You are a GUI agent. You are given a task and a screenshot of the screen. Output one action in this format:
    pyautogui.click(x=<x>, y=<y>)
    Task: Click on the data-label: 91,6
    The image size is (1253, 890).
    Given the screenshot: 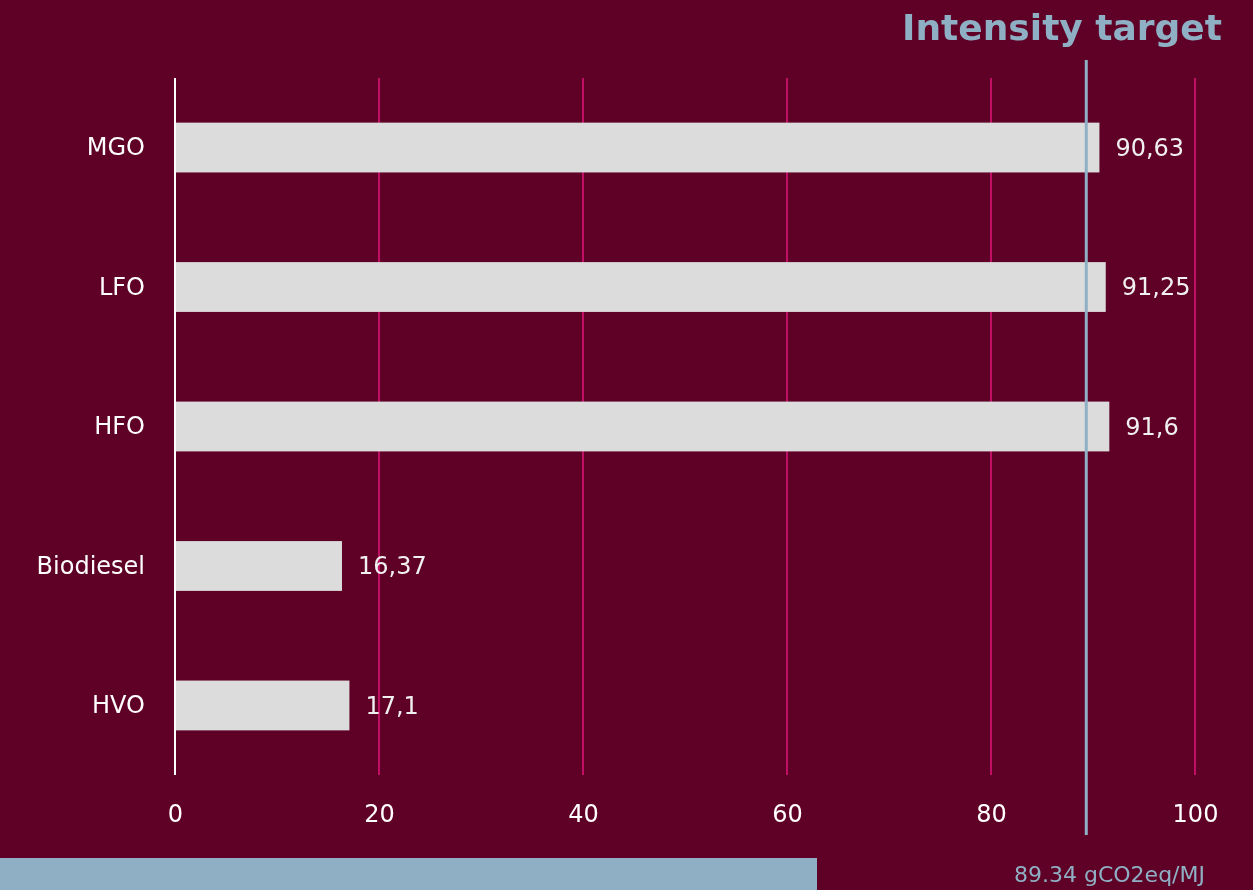 What is the action you would take?
    pyautogui.click(x=1152, y=426)
    